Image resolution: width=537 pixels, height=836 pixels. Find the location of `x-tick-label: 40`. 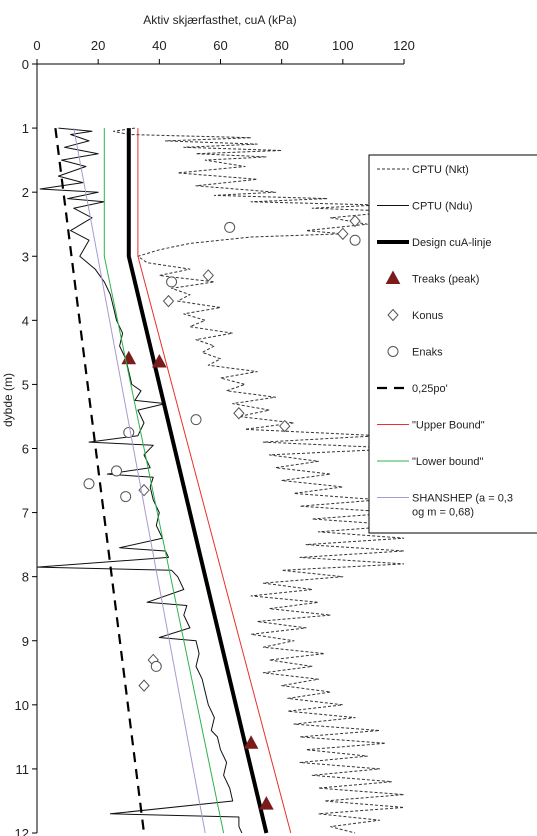

x-tick-label: 40 is located at coordinates (159, 45).